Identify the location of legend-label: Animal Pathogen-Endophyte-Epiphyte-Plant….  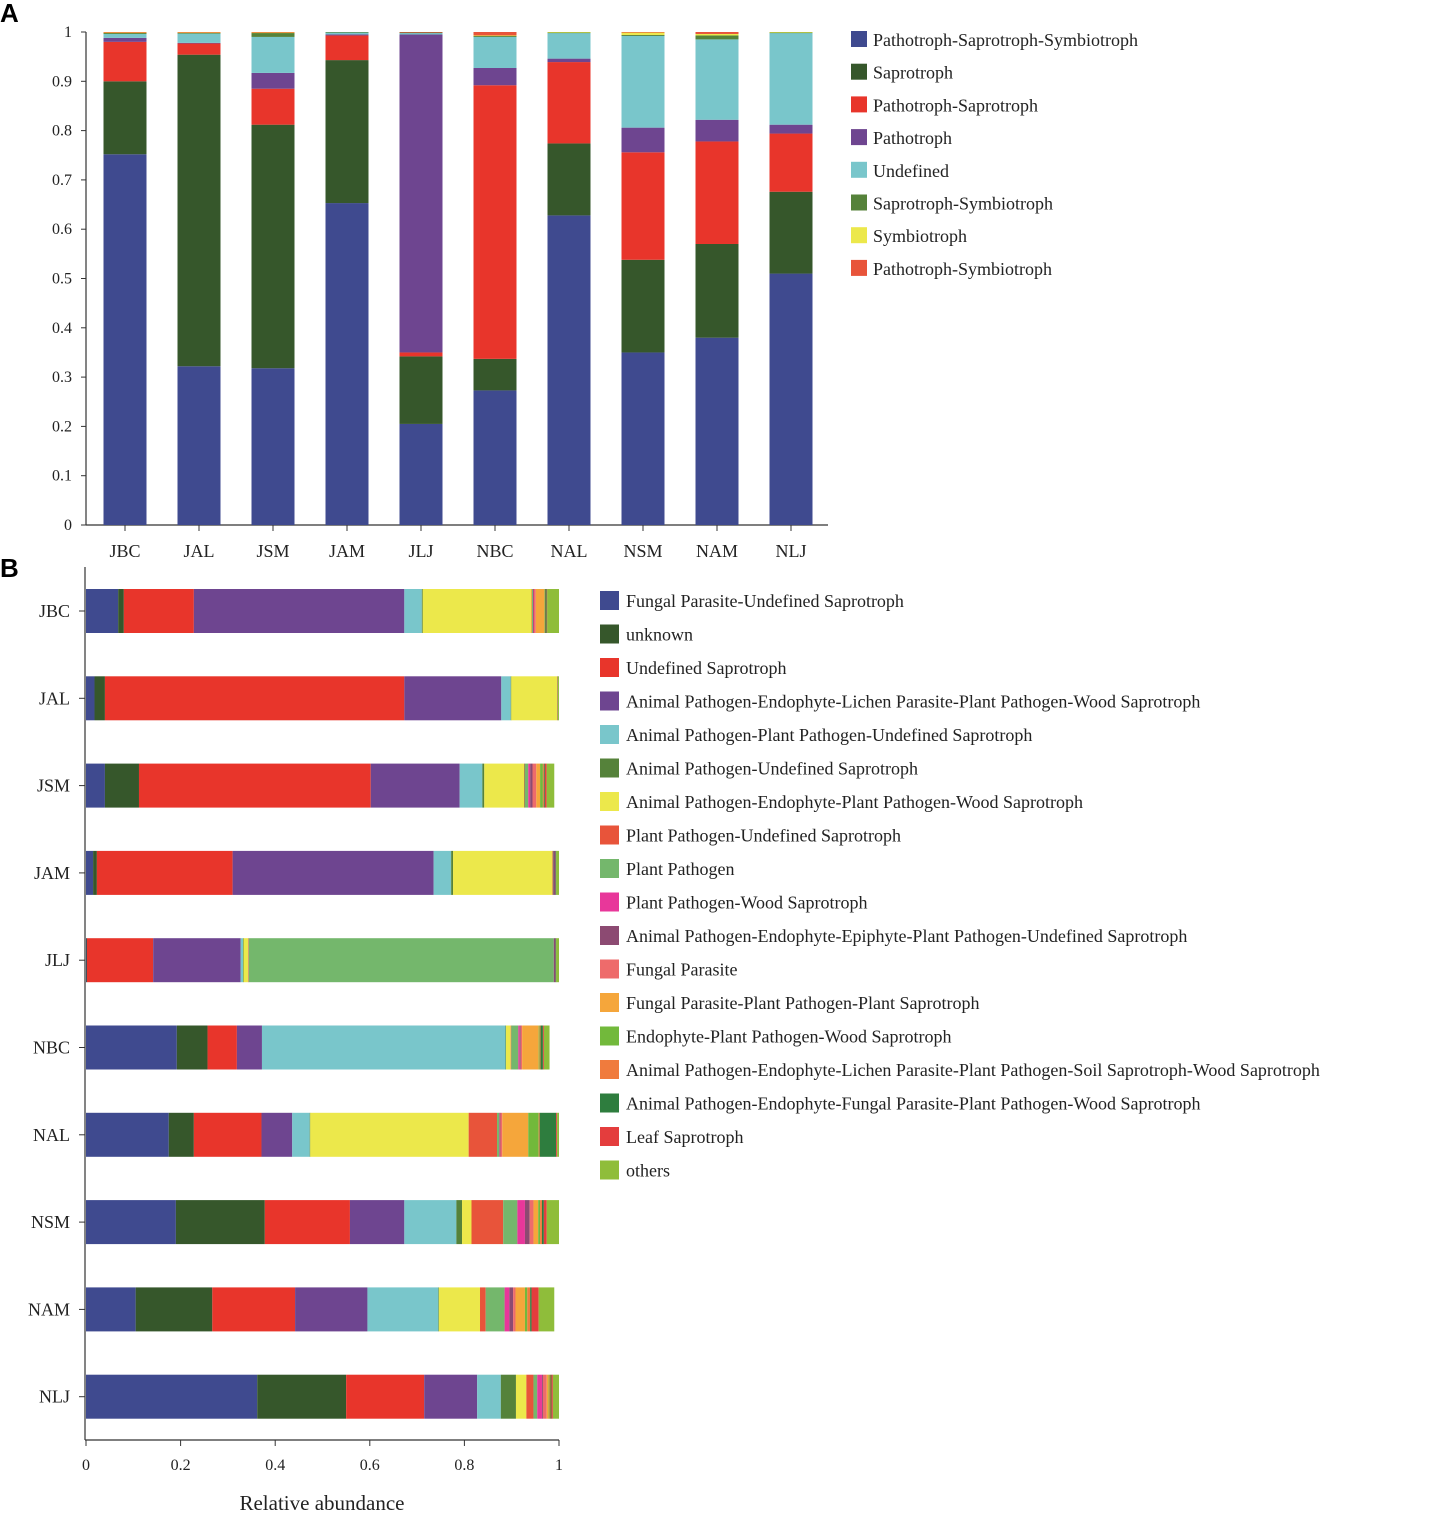
(906, 936).